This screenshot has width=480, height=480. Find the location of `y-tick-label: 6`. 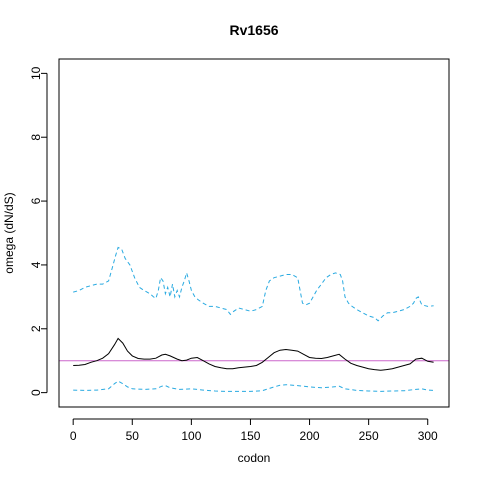

y-tick-label: 6 is located at coordinates (36, 200).